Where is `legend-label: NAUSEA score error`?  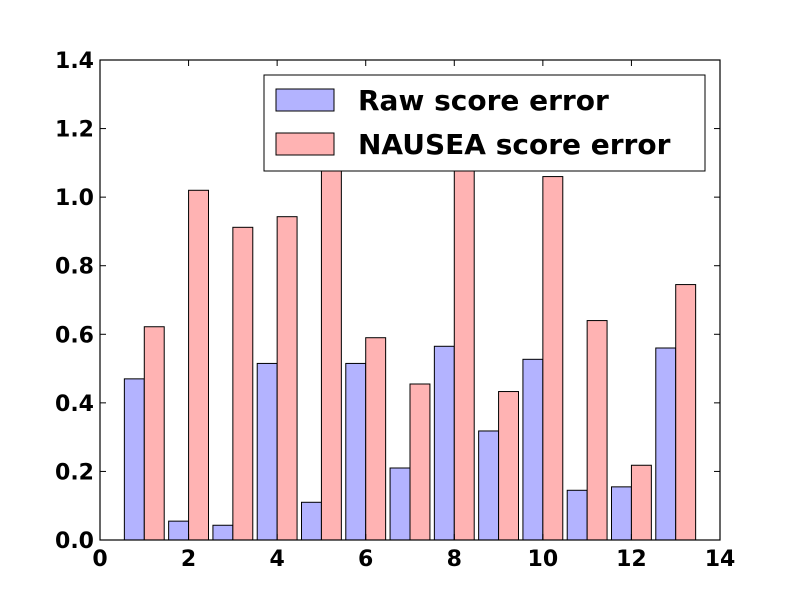 legend-label: NAUSEA score error is located at coordinates (514, 144).